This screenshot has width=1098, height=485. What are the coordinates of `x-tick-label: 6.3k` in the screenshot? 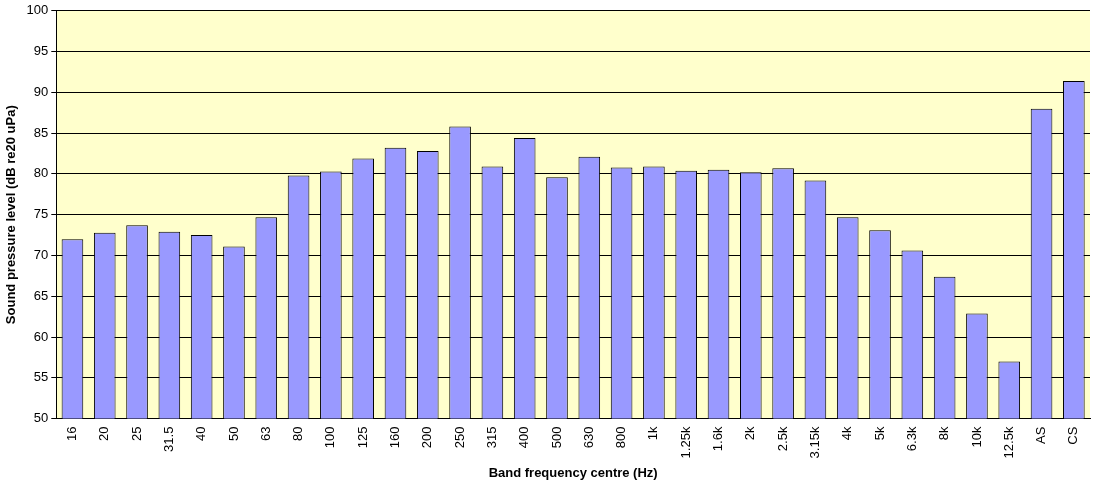 It's located at (911, 439).